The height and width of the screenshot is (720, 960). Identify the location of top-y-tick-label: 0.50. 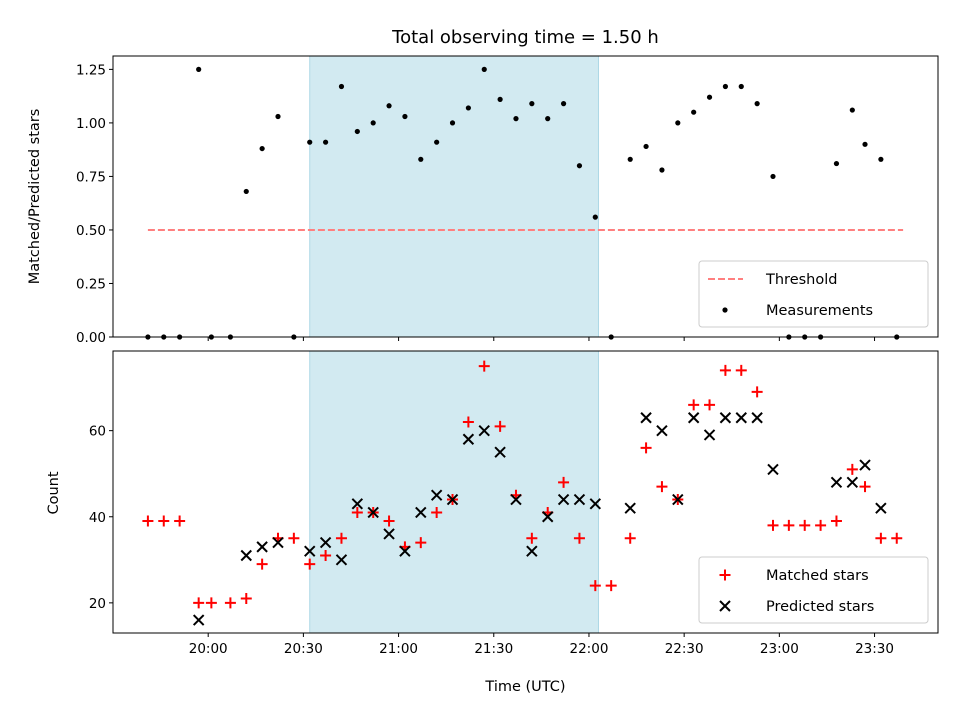
(91, 231).